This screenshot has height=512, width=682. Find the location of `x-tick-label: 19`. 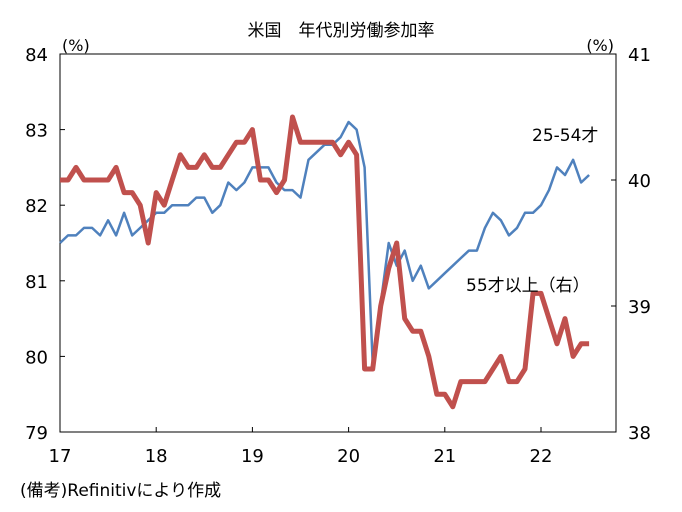

x-tick-label: 19 is located at coordinates (252, 456).